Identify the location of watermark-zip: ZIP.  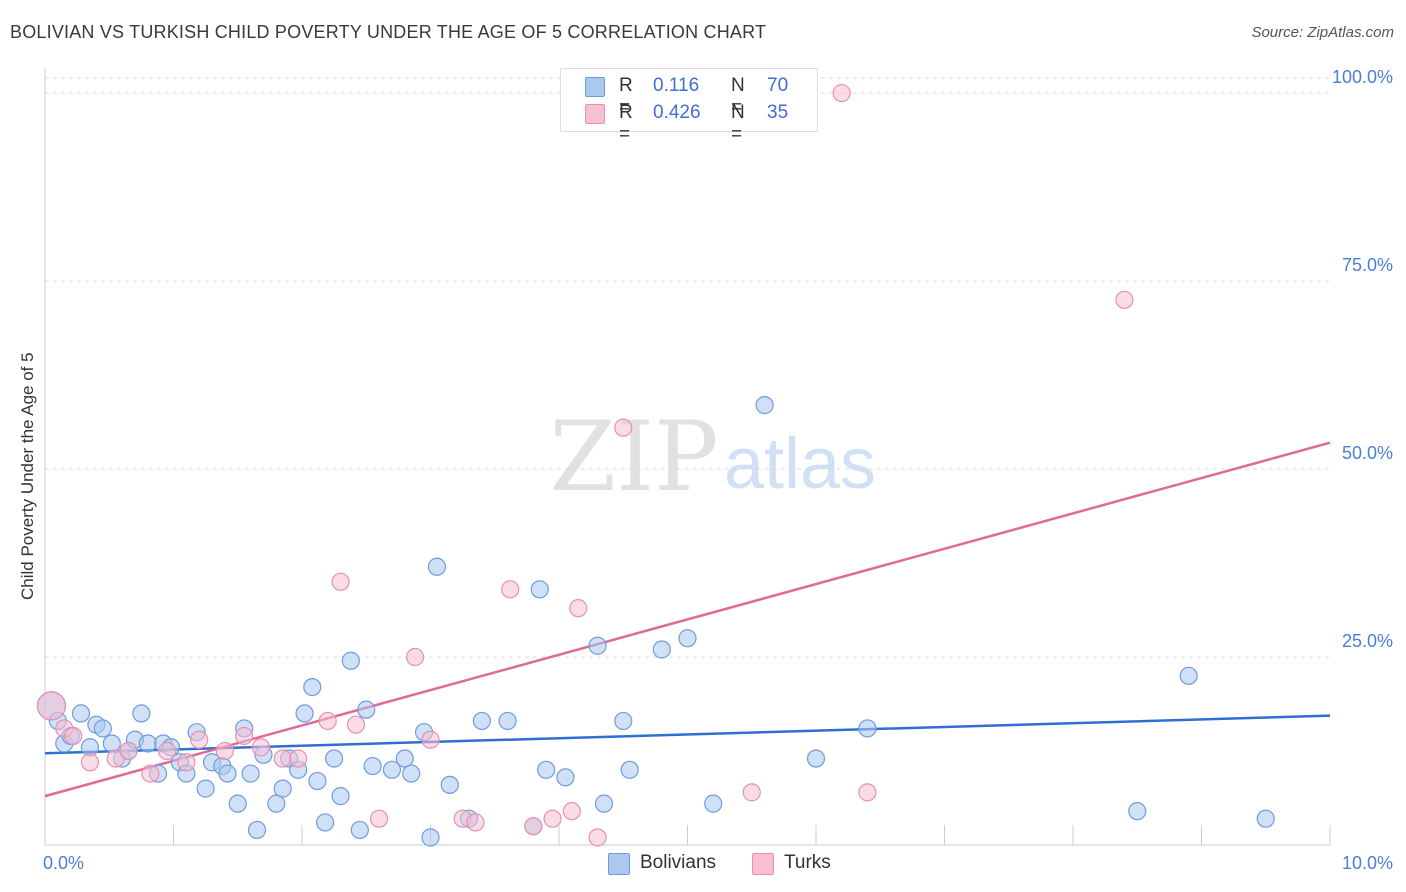
(633, 457).